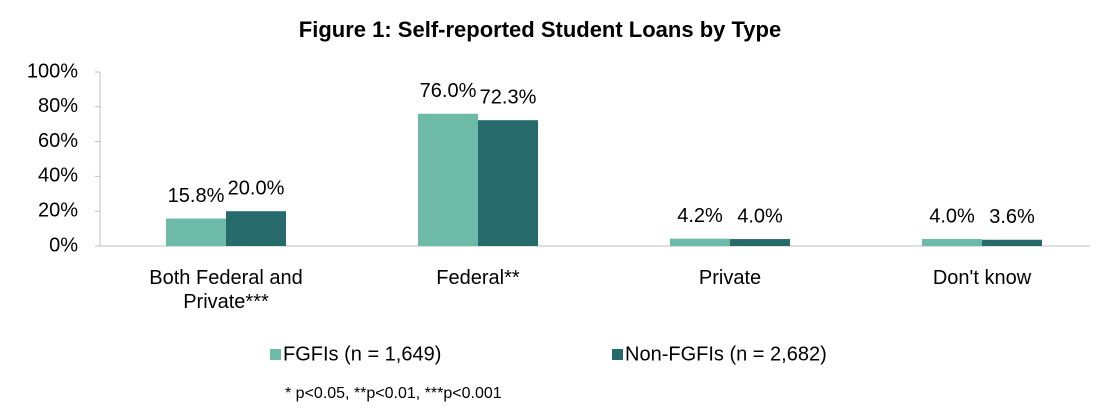 The width and height of the screenshot is (1096, 409). I want to click on data-label: 72.3%, so click(508, 97).